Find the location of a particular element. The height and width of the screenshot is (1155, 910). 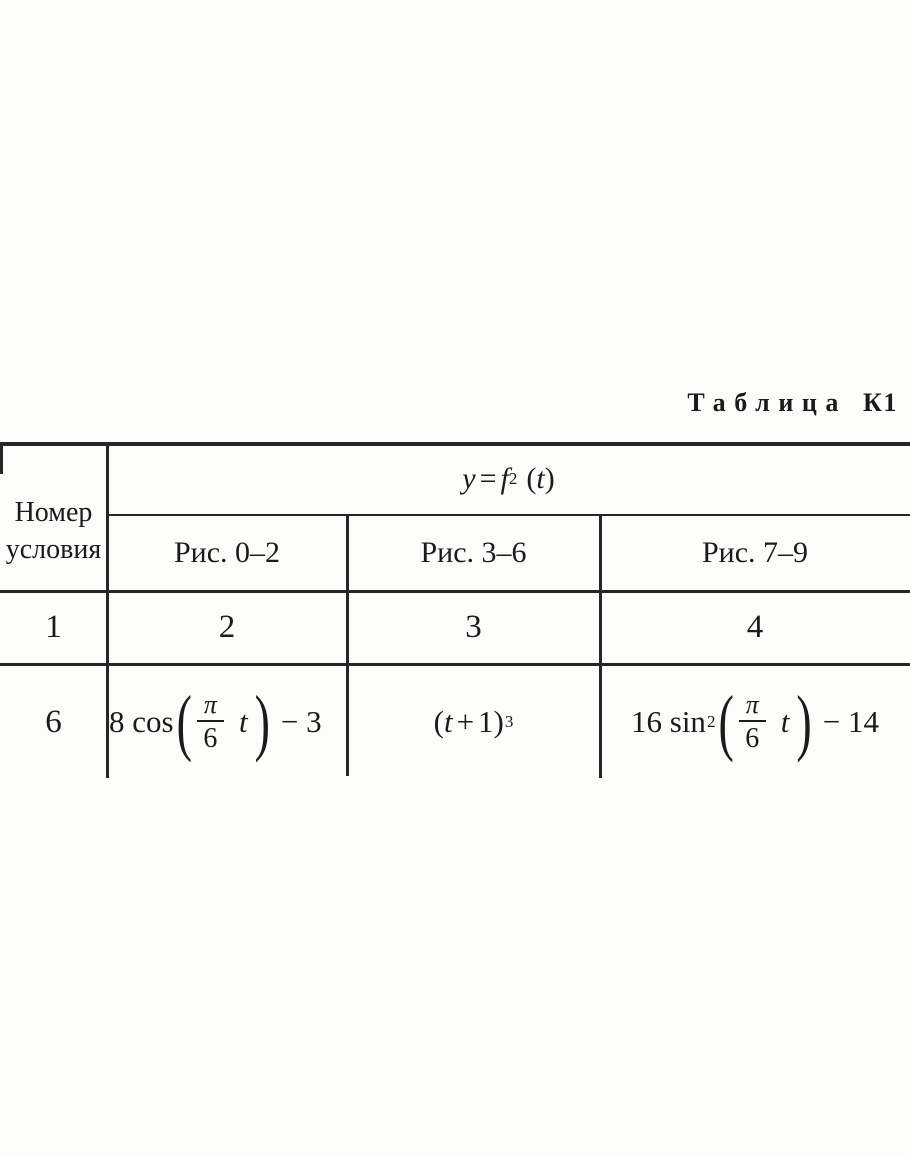

index-col-4-value: 4 is located at coordinates (755, 626).